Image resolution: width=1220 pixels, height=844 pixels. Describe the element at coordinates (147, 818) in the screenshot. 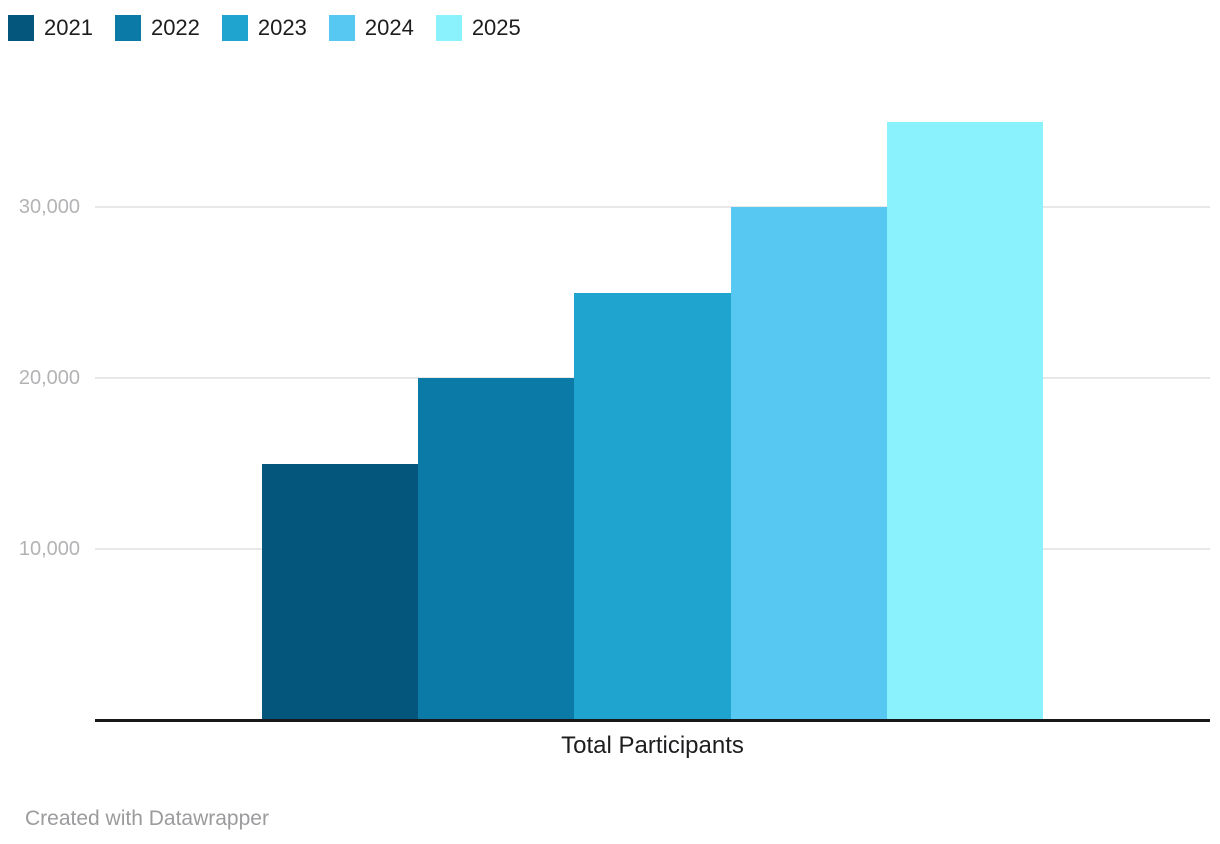

I see `footer-credit: Created with Datawrapper` at that location.